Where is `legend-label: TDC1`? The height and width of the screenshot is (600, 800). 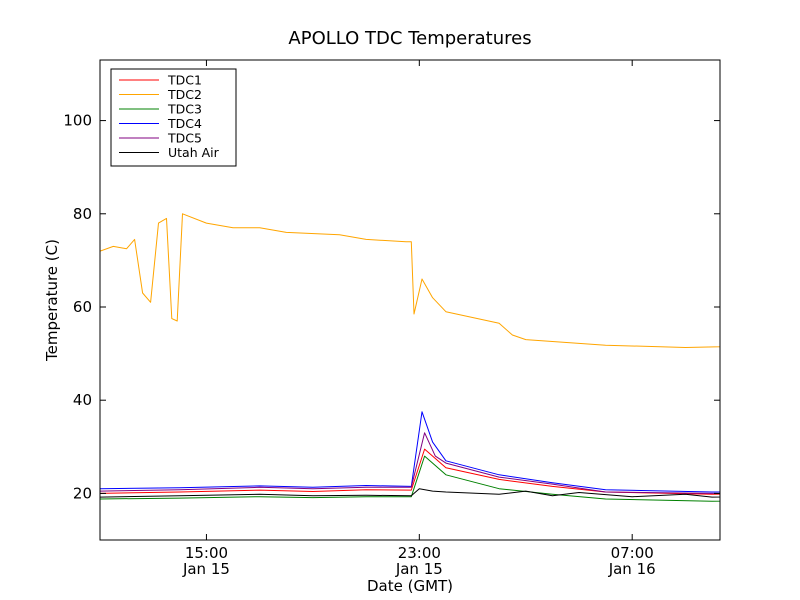
legend-label: TDC1 is located at coordinates (184, 80).